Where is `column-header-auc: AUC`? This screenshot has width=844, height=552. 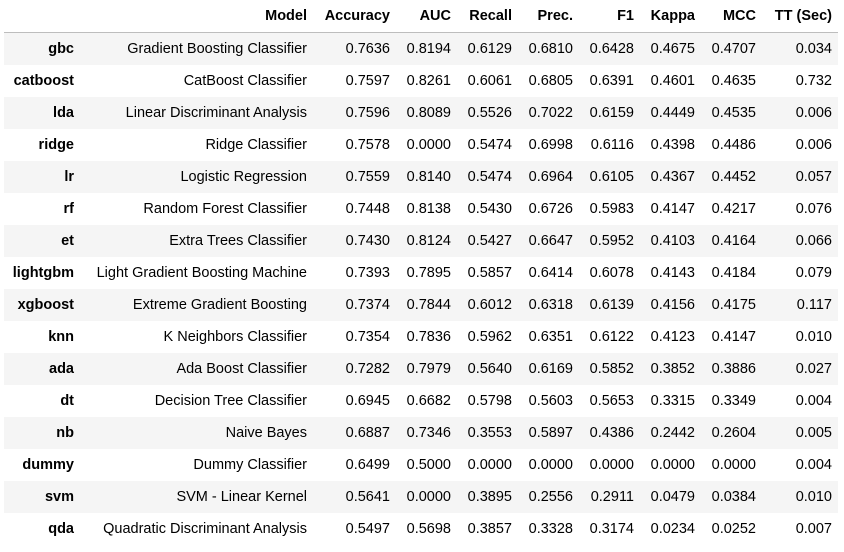
column-header-auc: AUC is located at coordinates (426, 16).